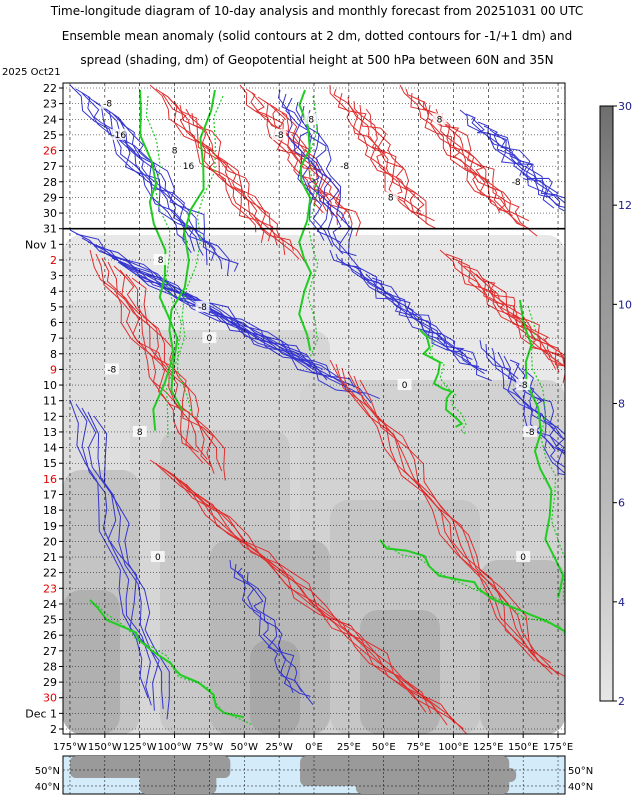  What do you see at coordinates (440, 120) in the screenshot?
I see `contour-label-8: 8` at bounding box center [440, 120].